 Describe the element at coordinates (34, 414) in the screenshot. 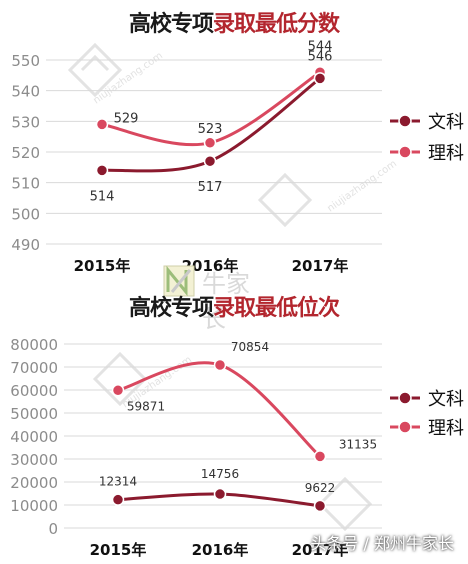

I see `y-tick-label: 50000` at that location.